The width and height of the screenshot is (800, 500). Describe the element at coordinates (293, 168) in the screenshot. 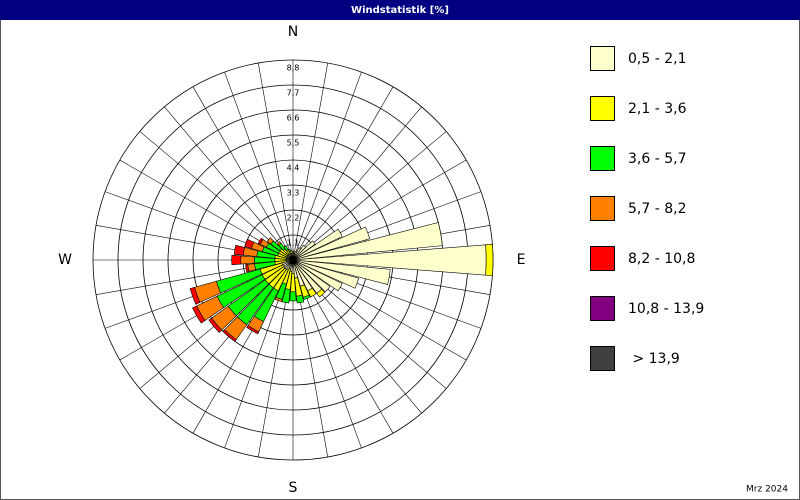

I see `r-tick-label: 4,4` at that location.